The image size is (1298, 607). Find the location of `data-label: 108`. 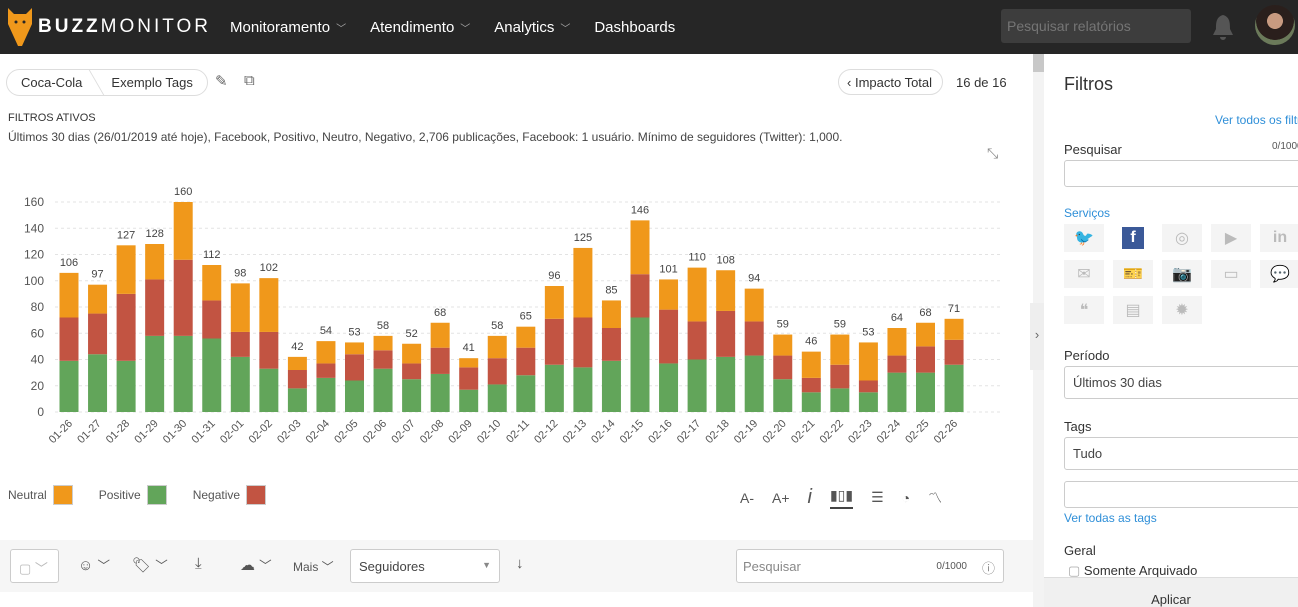

data-label: 108 is located at coordinates (725, 260).